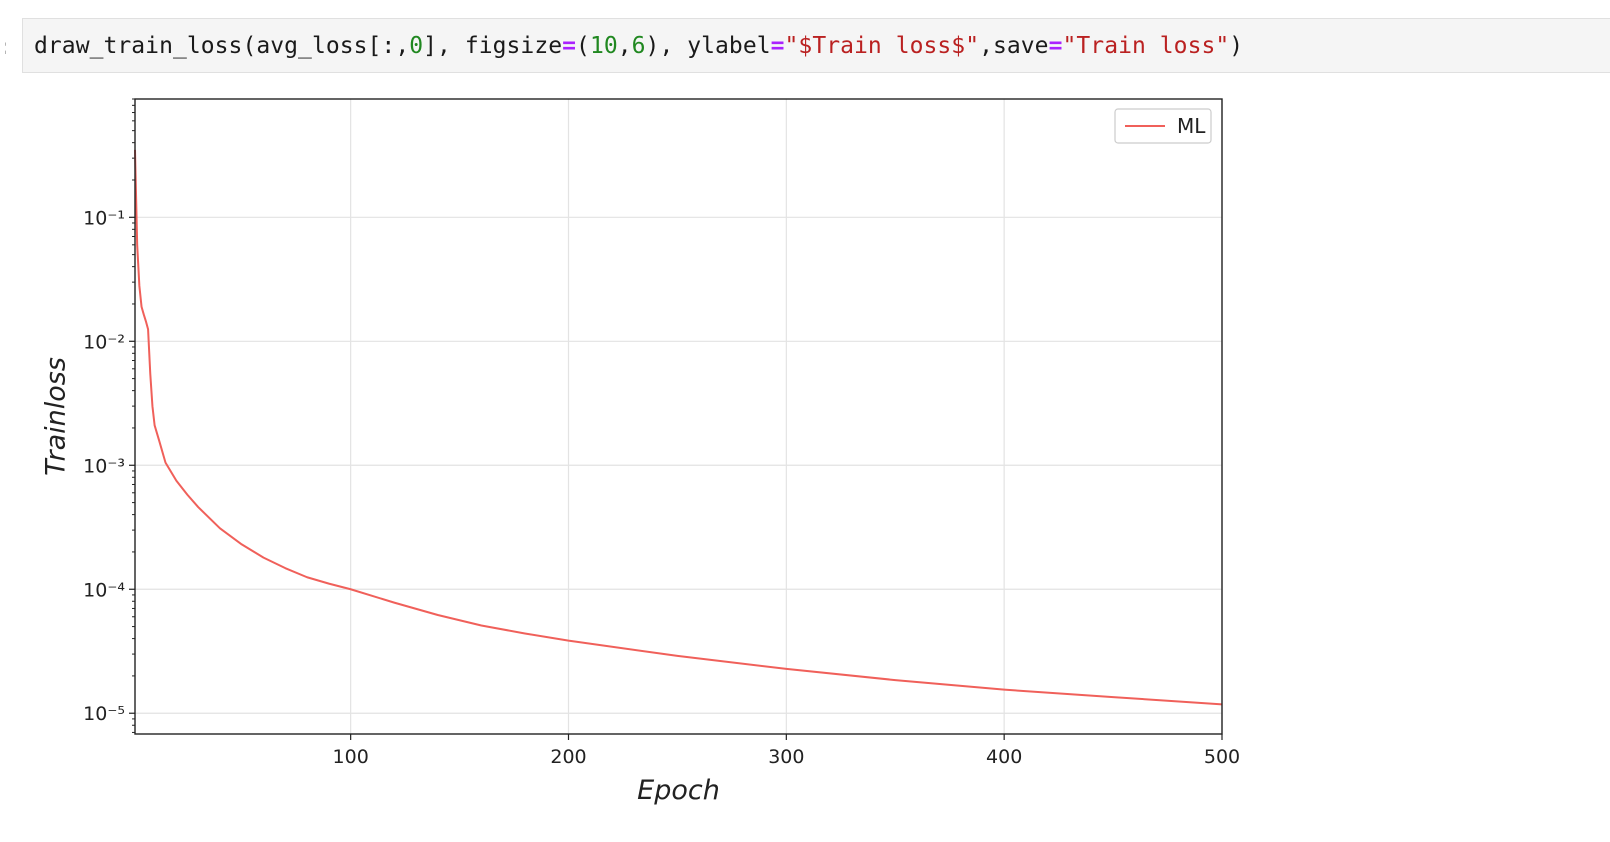 The width and height of the screenshot is (1610, 842). I want to click on y-axis-label: Trainloss, so click(55, 416).